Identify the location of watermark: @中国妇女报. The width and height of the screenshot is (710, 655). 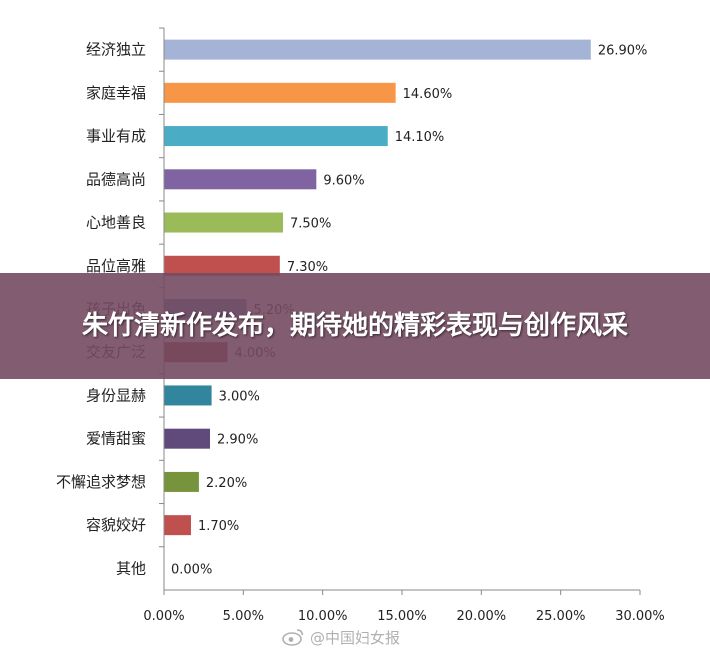
(341, 637).